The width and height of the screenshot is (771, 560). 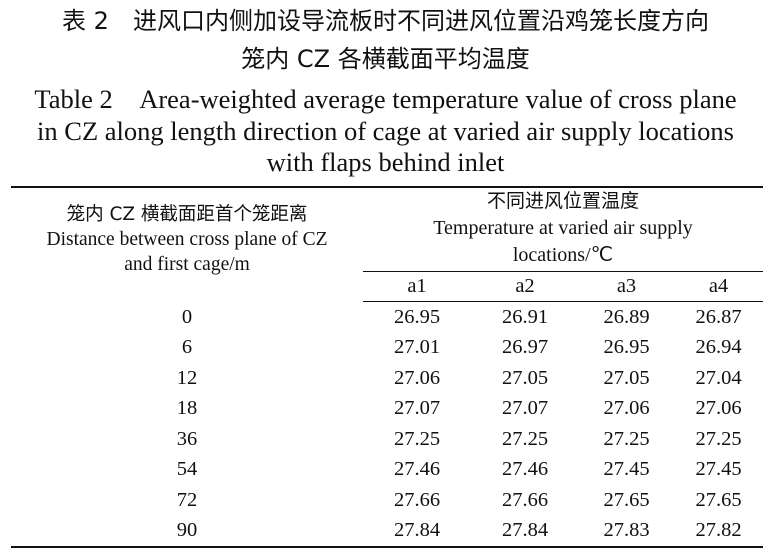 What do you see at coordinates (525, 347) in the screenshot?
I see `value-cell: 26.97` at bounding box center [525, 347].